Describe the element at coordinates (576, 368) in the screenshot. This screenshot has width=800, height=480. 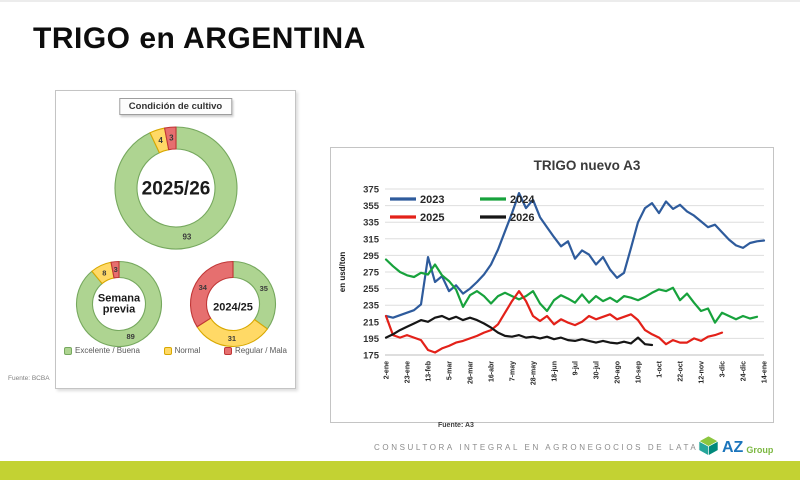
I see `x-tick-label: 9-jul` at that location.